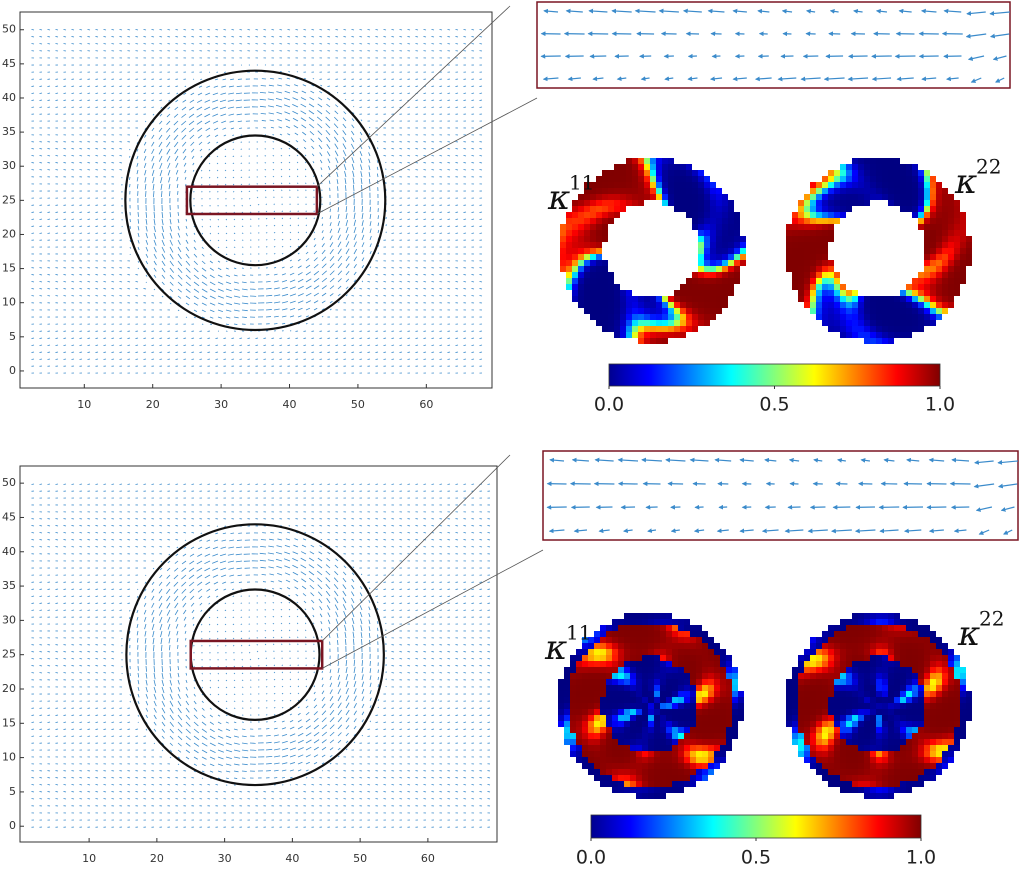 This screenshot has height=876, width=1024. Describe the element at coordinates (773, 45) in the screenshot. I see `zoom-inset` at that location.